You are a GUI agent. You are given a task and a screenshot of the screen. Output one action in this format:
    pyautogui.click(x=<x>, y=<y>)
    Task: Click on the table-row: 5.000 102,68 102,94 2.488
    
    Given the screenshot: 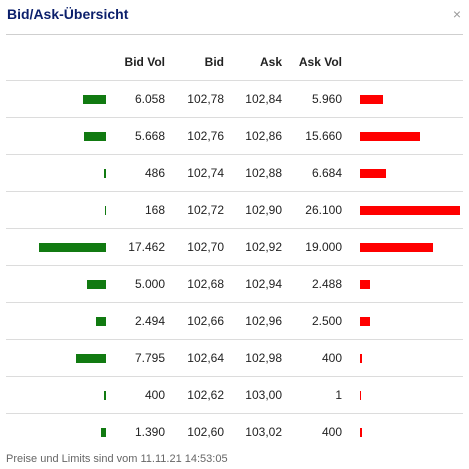 What is the action you would take?
    pyautogui.click(x=234, y=284)
    